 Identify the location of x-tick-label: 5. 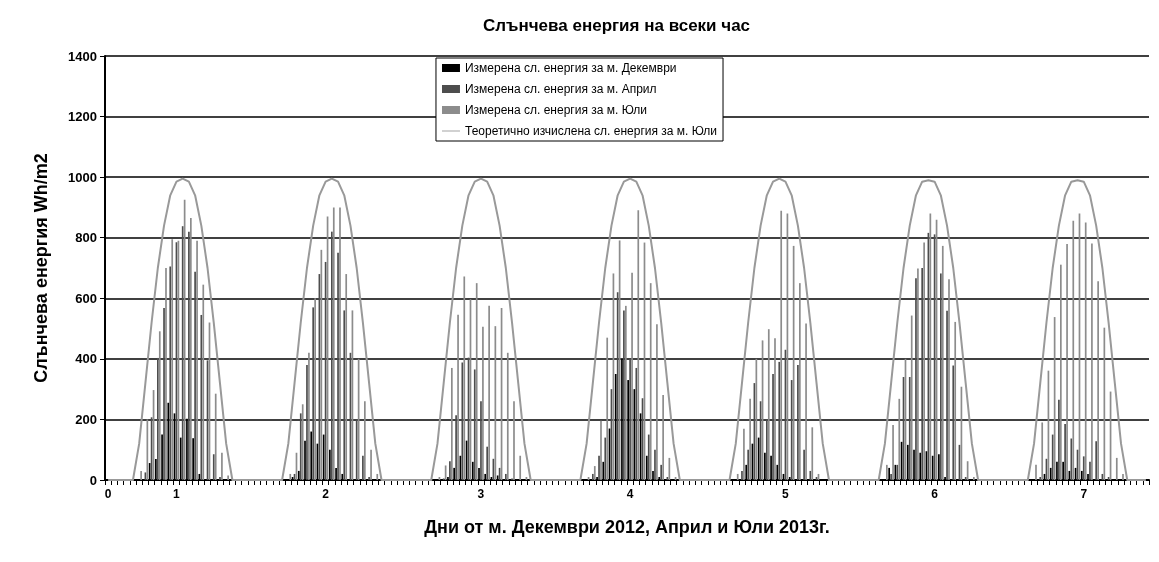
(786, 494).